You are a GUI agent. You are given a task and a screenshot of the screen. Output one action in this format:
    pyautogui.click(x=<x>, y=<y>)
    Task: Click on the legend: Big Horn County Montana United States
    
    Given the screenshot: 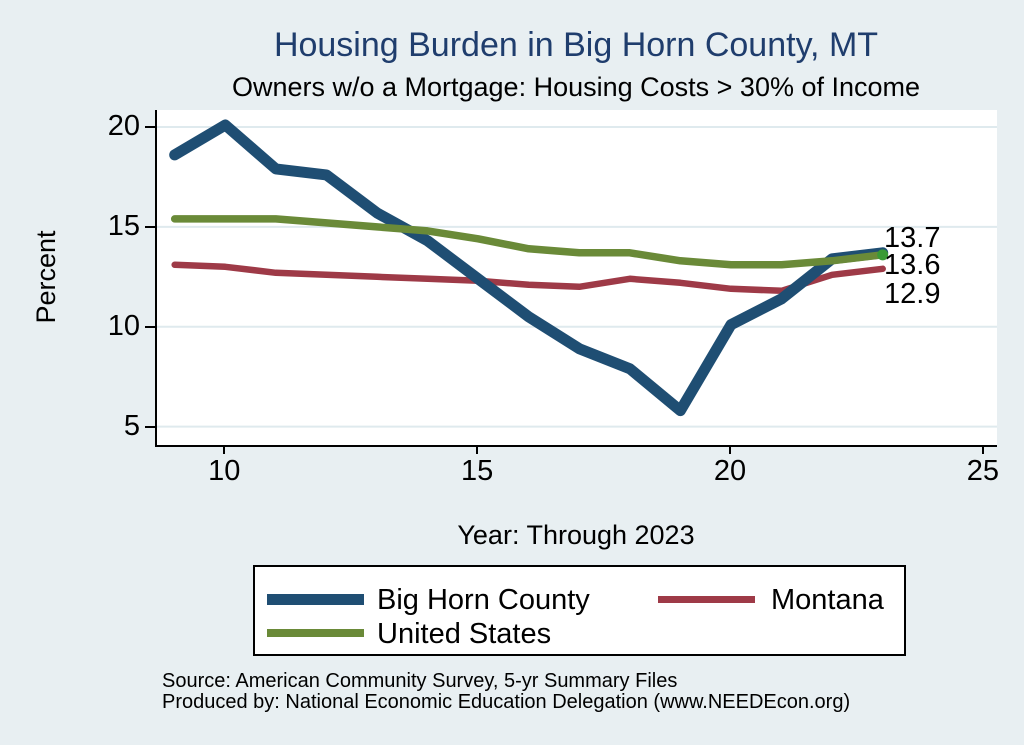 What is the action you would take?
    pyautogui.click(x=579, y=610)
    